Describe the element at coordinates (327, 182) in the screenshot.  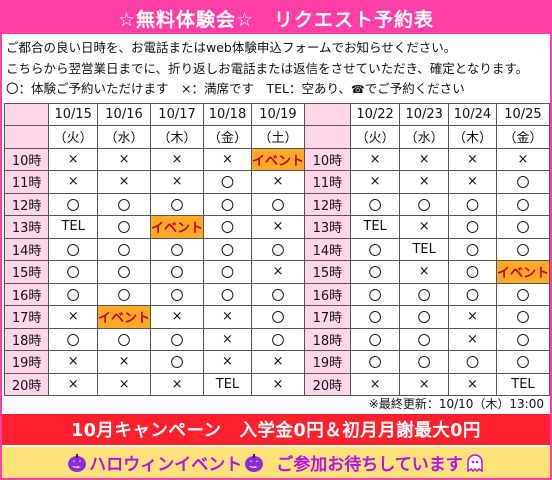
I see `time-label: 11時` at that location.